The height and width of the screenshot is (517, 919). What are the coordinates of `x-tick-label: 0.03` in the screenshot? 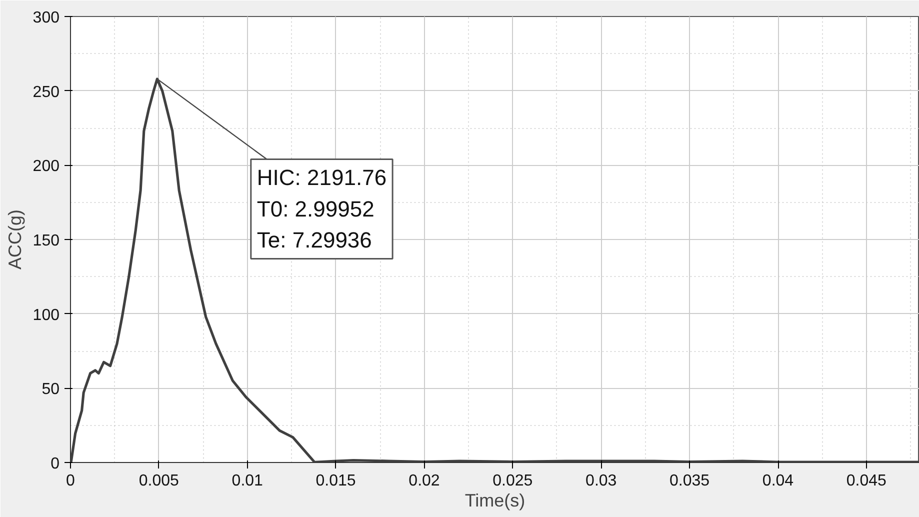 It's located at (601, 481).